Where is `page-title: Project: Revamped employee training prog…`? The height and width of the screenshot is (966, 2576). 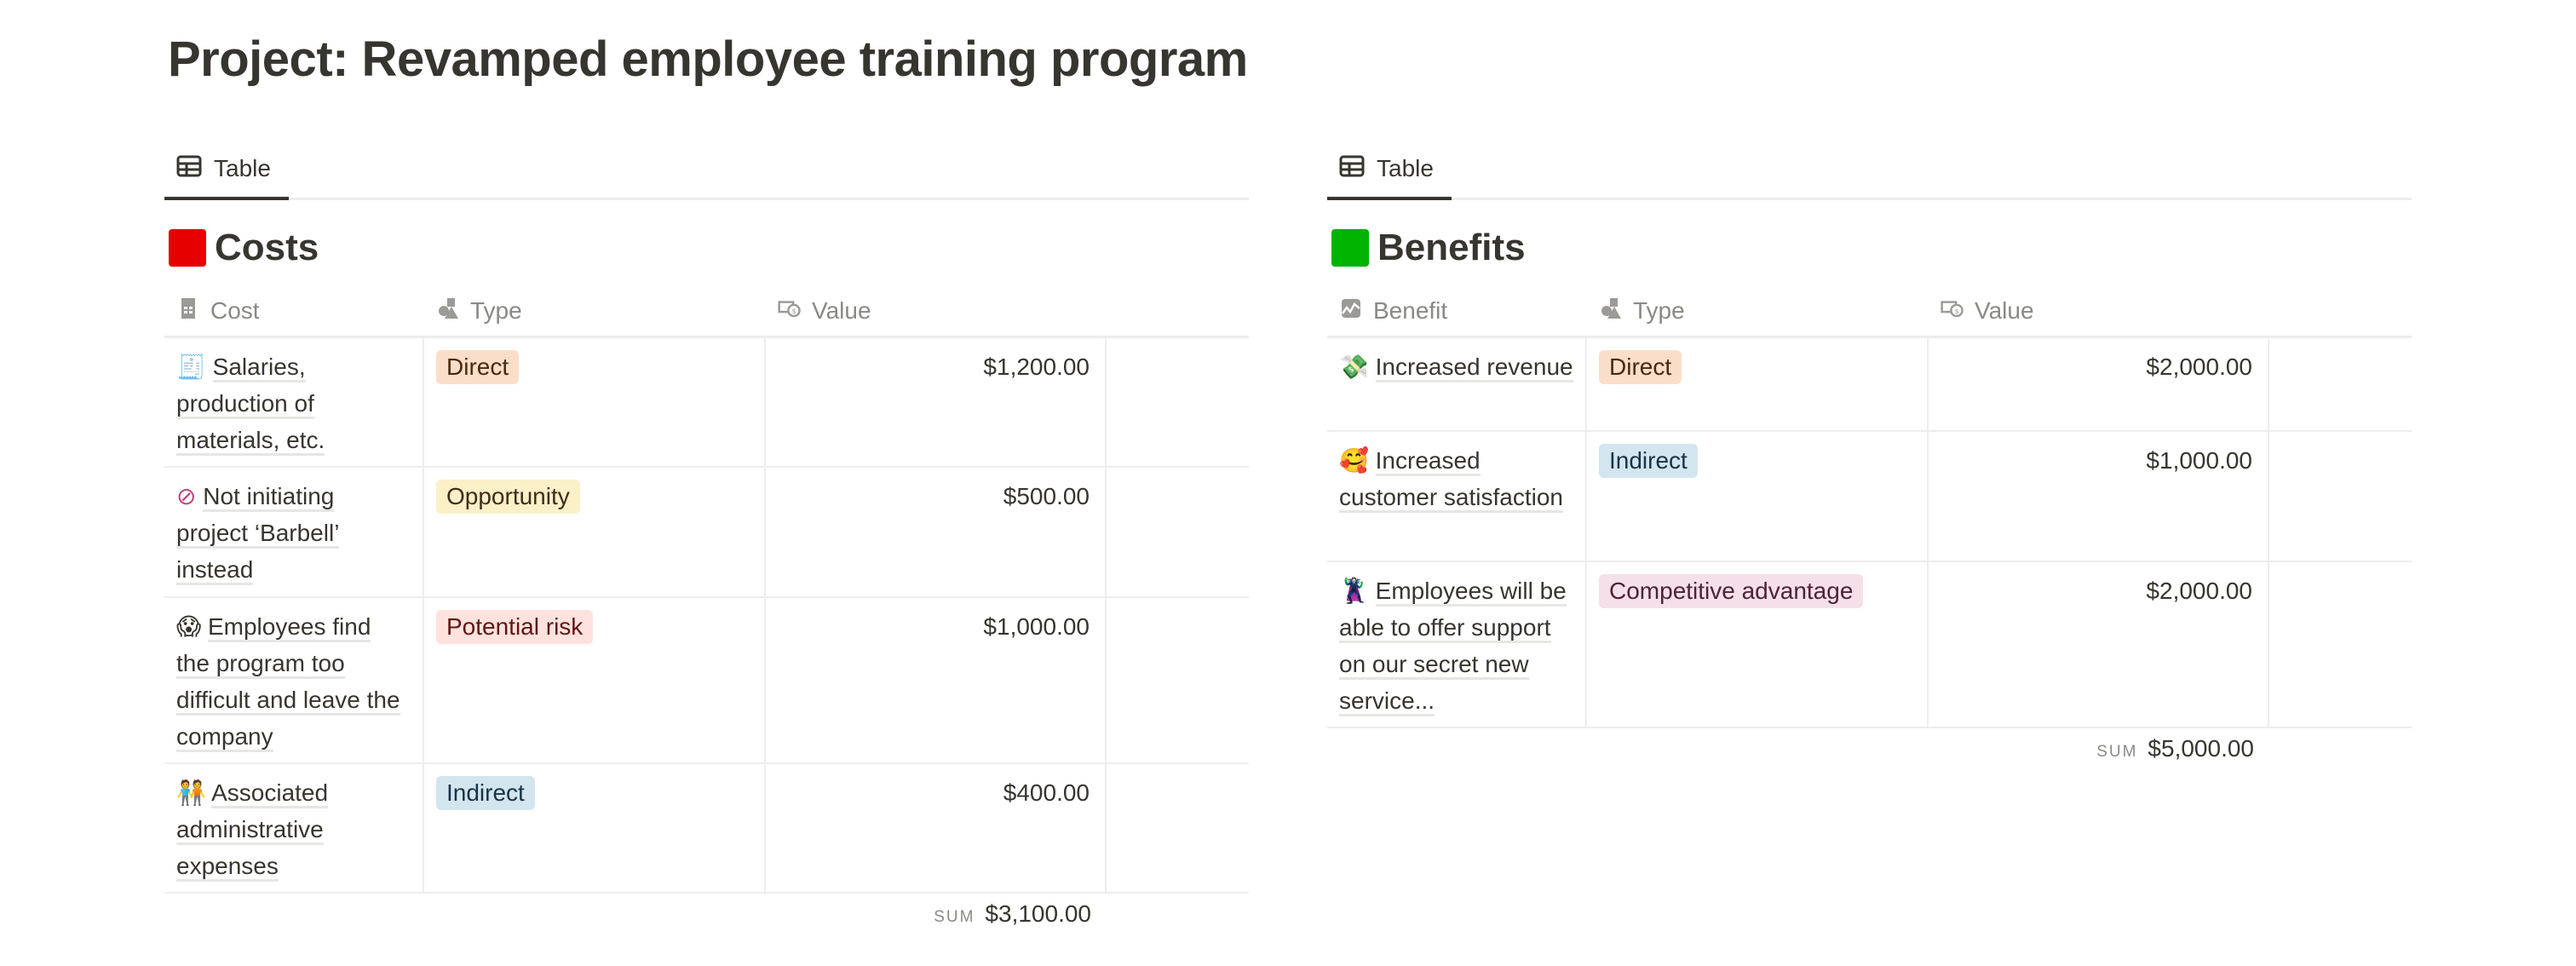 page-title: Project: Revamped employee training prog… is located at coordinates (708, 60).